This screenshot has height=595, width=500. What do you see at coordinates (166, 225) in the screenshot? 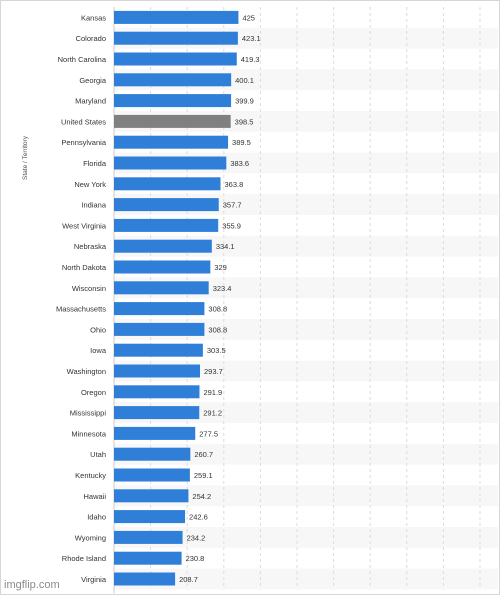
I see `bar-west-virginia` at bounding box center [166, 225].